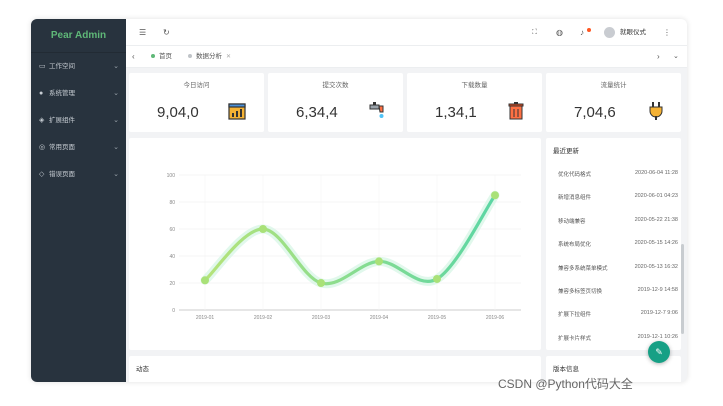 Image resolution: width=723 pixels, height=406 pixels. What do you see at coordinates (589, 30) in the screenshot?
I see `notification-badge` at bounding box center [589, 30].